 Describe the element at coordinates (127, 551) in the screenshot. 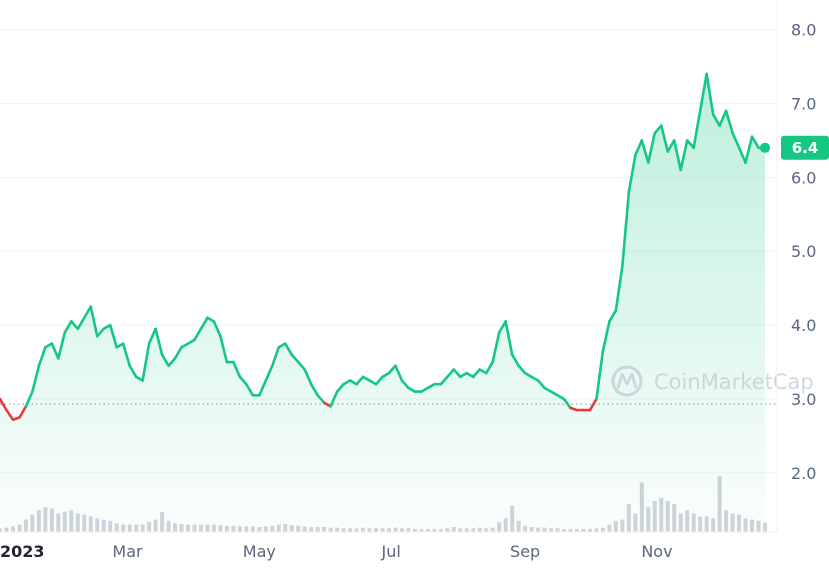

I see `x-tick-label: Mar` at that location.